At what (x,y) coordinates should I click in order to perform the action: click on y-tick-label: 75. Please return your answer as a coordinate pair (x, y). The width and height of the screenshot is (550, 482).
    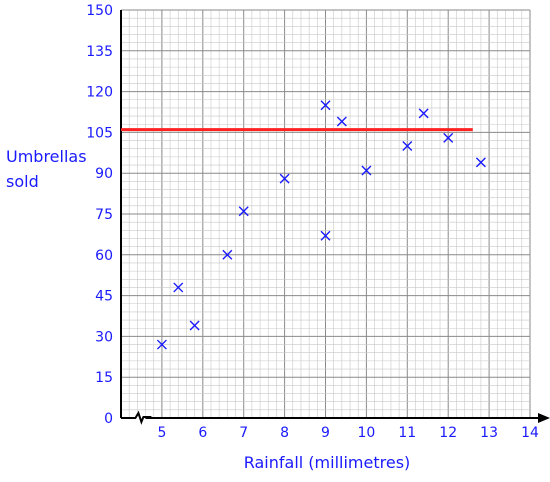
    Looking at the image, I should click on (104, 215).